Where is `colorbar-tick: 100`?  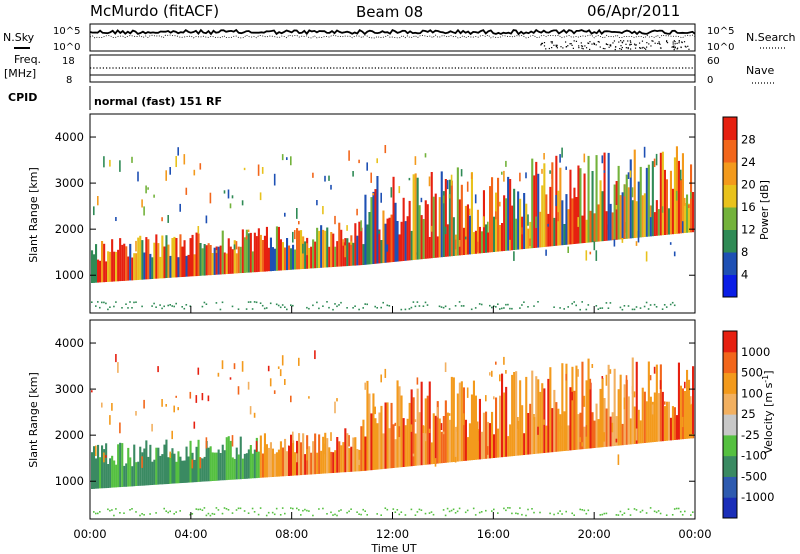
colorbar-tick: 100 is located at coordinates (752, 393).